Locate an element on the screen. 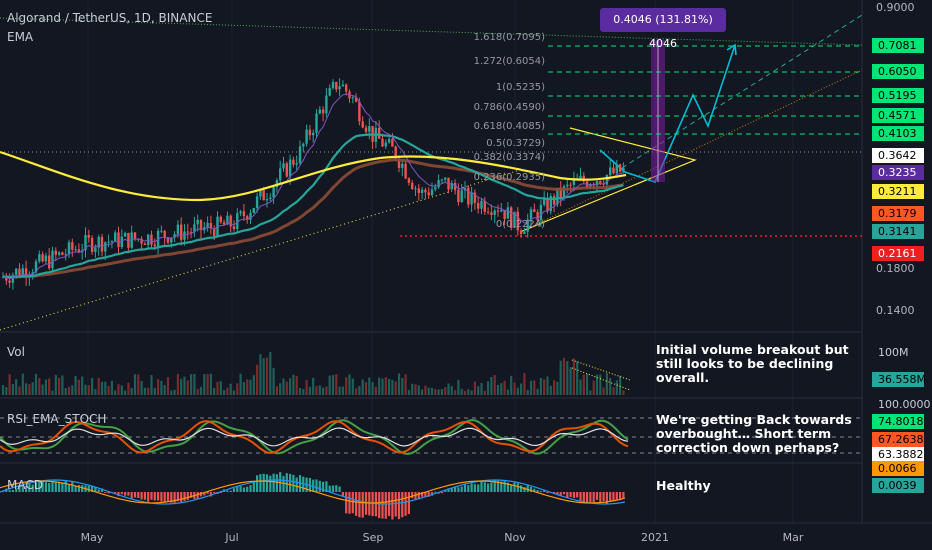 The height and width of the screenshot is (550, 932). volume-annotation-line: still looks to be declining is located at coordinates (745, 363).